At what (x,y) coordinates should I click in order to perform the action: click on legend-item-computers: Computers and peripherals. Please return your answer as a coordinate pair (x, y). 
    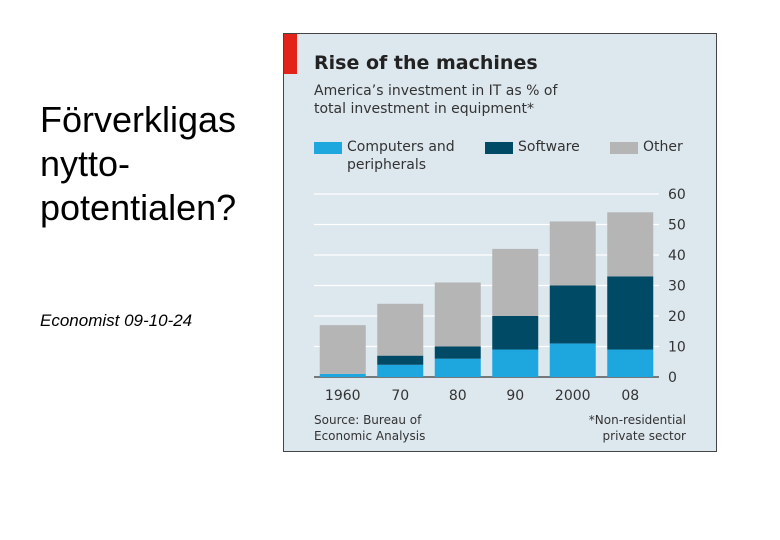
    Looking at the image, I should click on (384, 156).